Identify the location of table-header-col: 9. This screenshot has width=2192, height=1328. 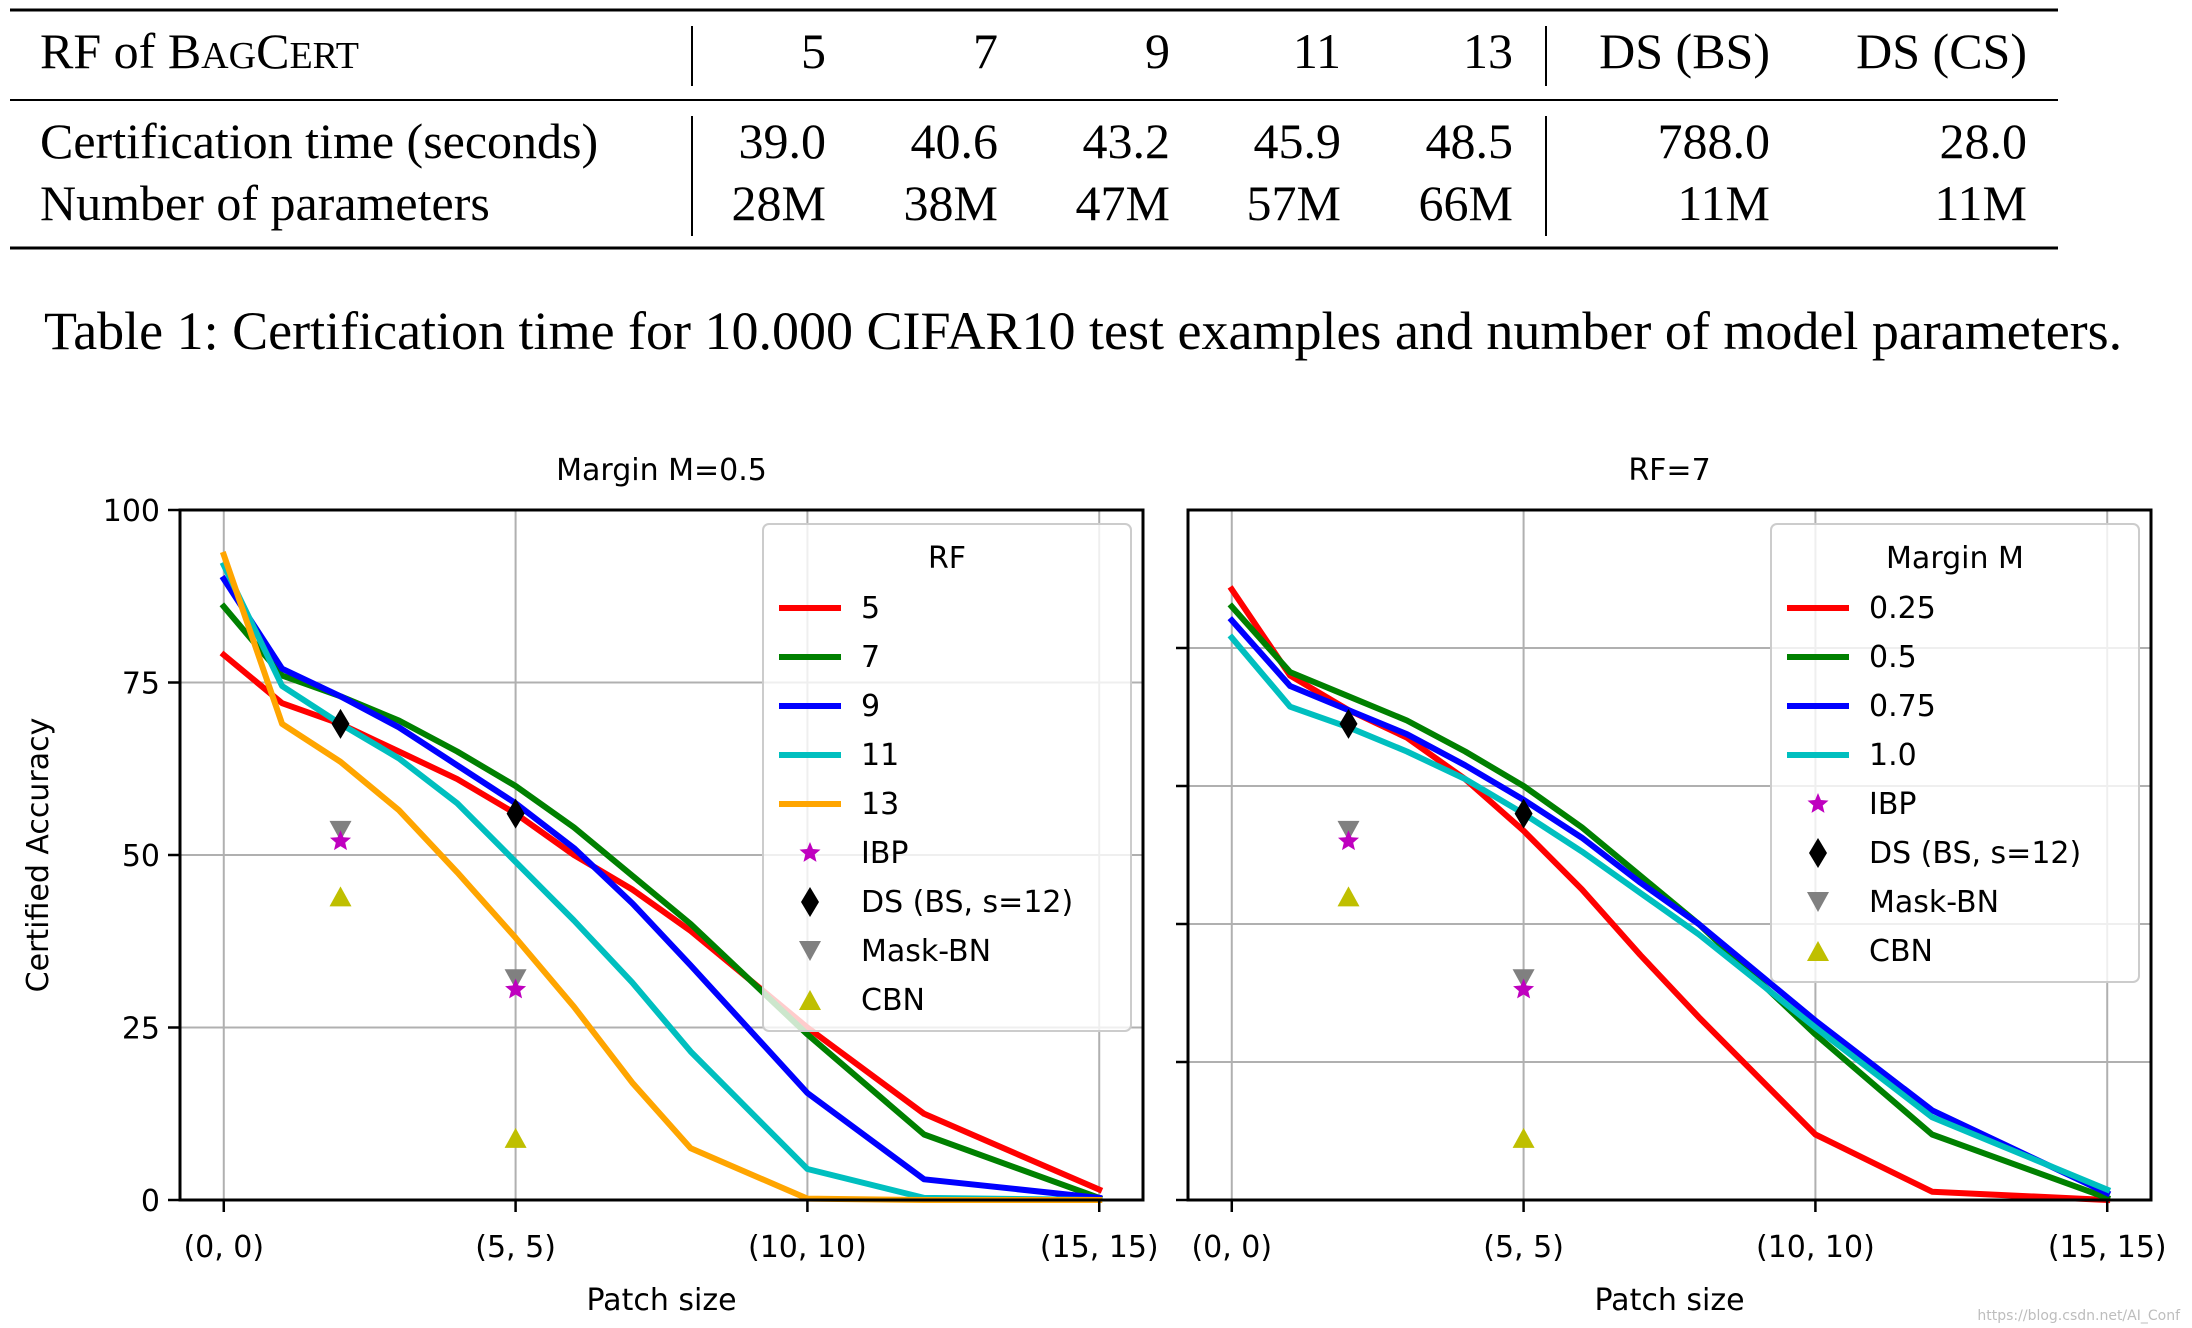
(1157, 51).